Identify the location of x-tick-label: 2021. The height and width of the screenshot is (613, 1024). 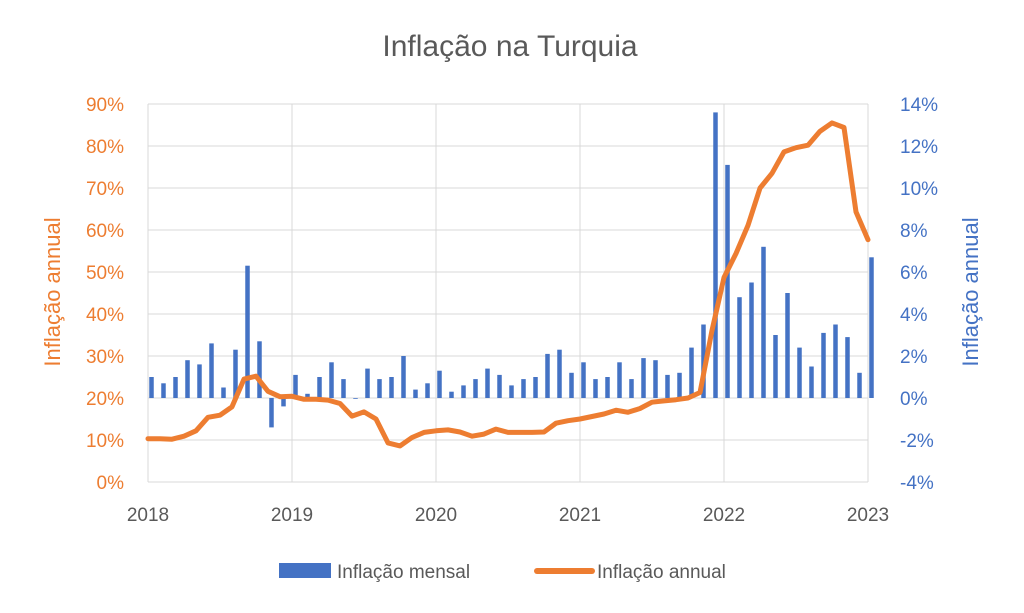
(580, 515).